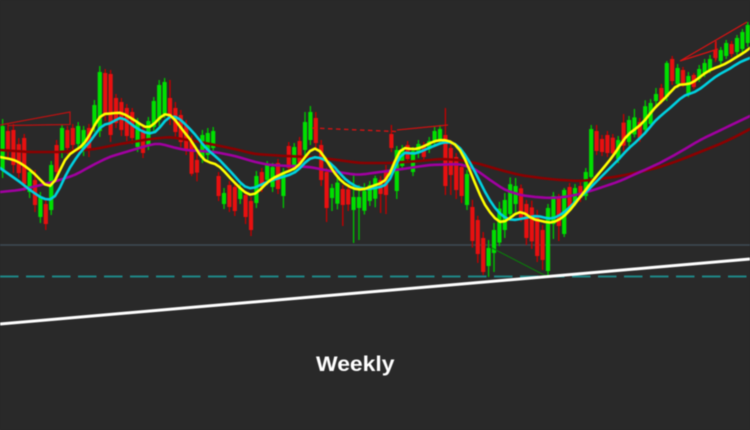 This screenshot has width=750, height=430. I want to click on svg-text: Weekly, so click(355, 364).